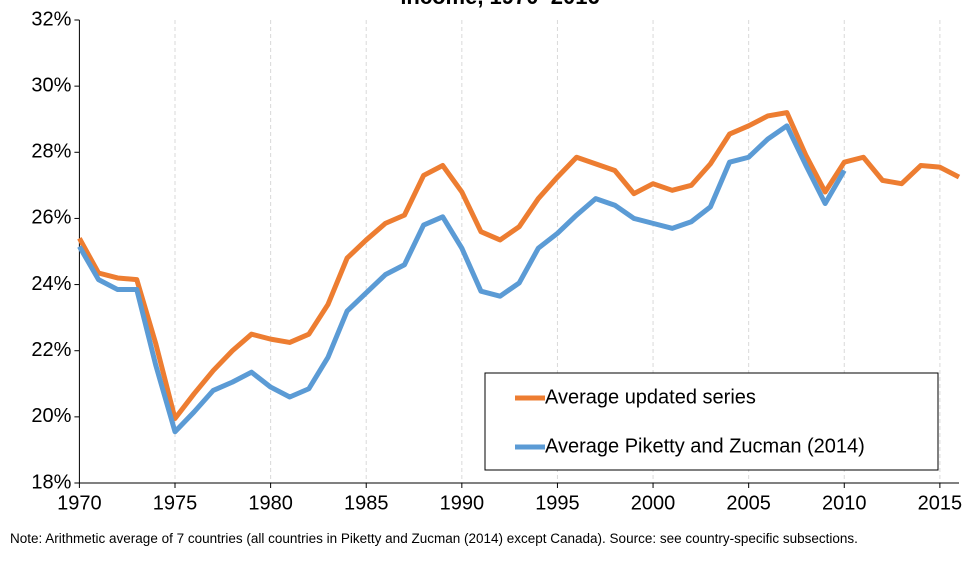 The image size is (971, 570). Describe the element at coordinates (51, 350) in the screenshot. I see `y-tick-label: 22%` at that location.